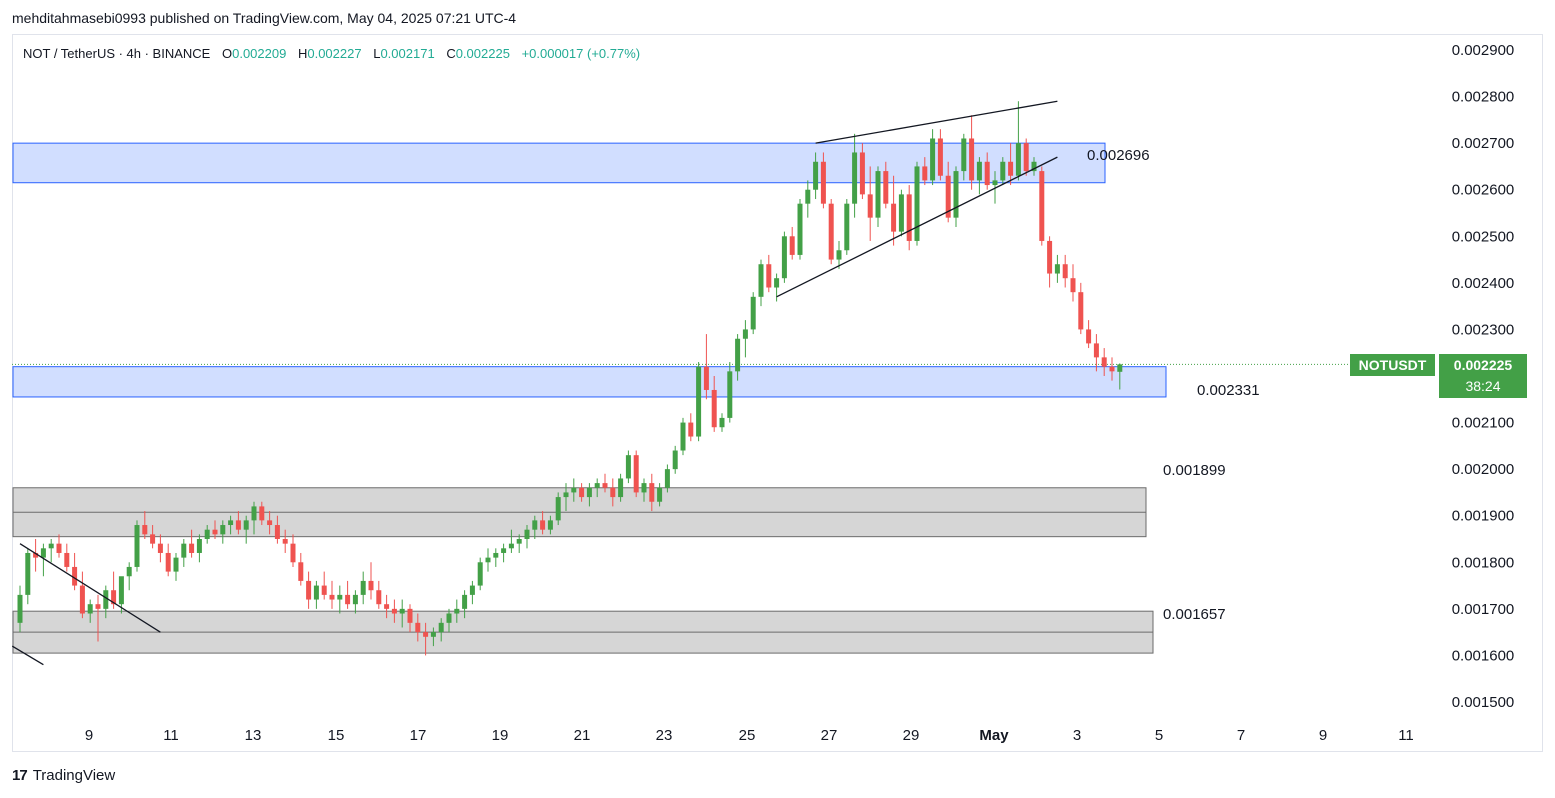 The height and width of the screenshot is (798, 1555). What do you see at coordinates (1194, 614) in the screenshot?
I see `zone-label-3: 0.001657` at bounding box center [1194, 614].